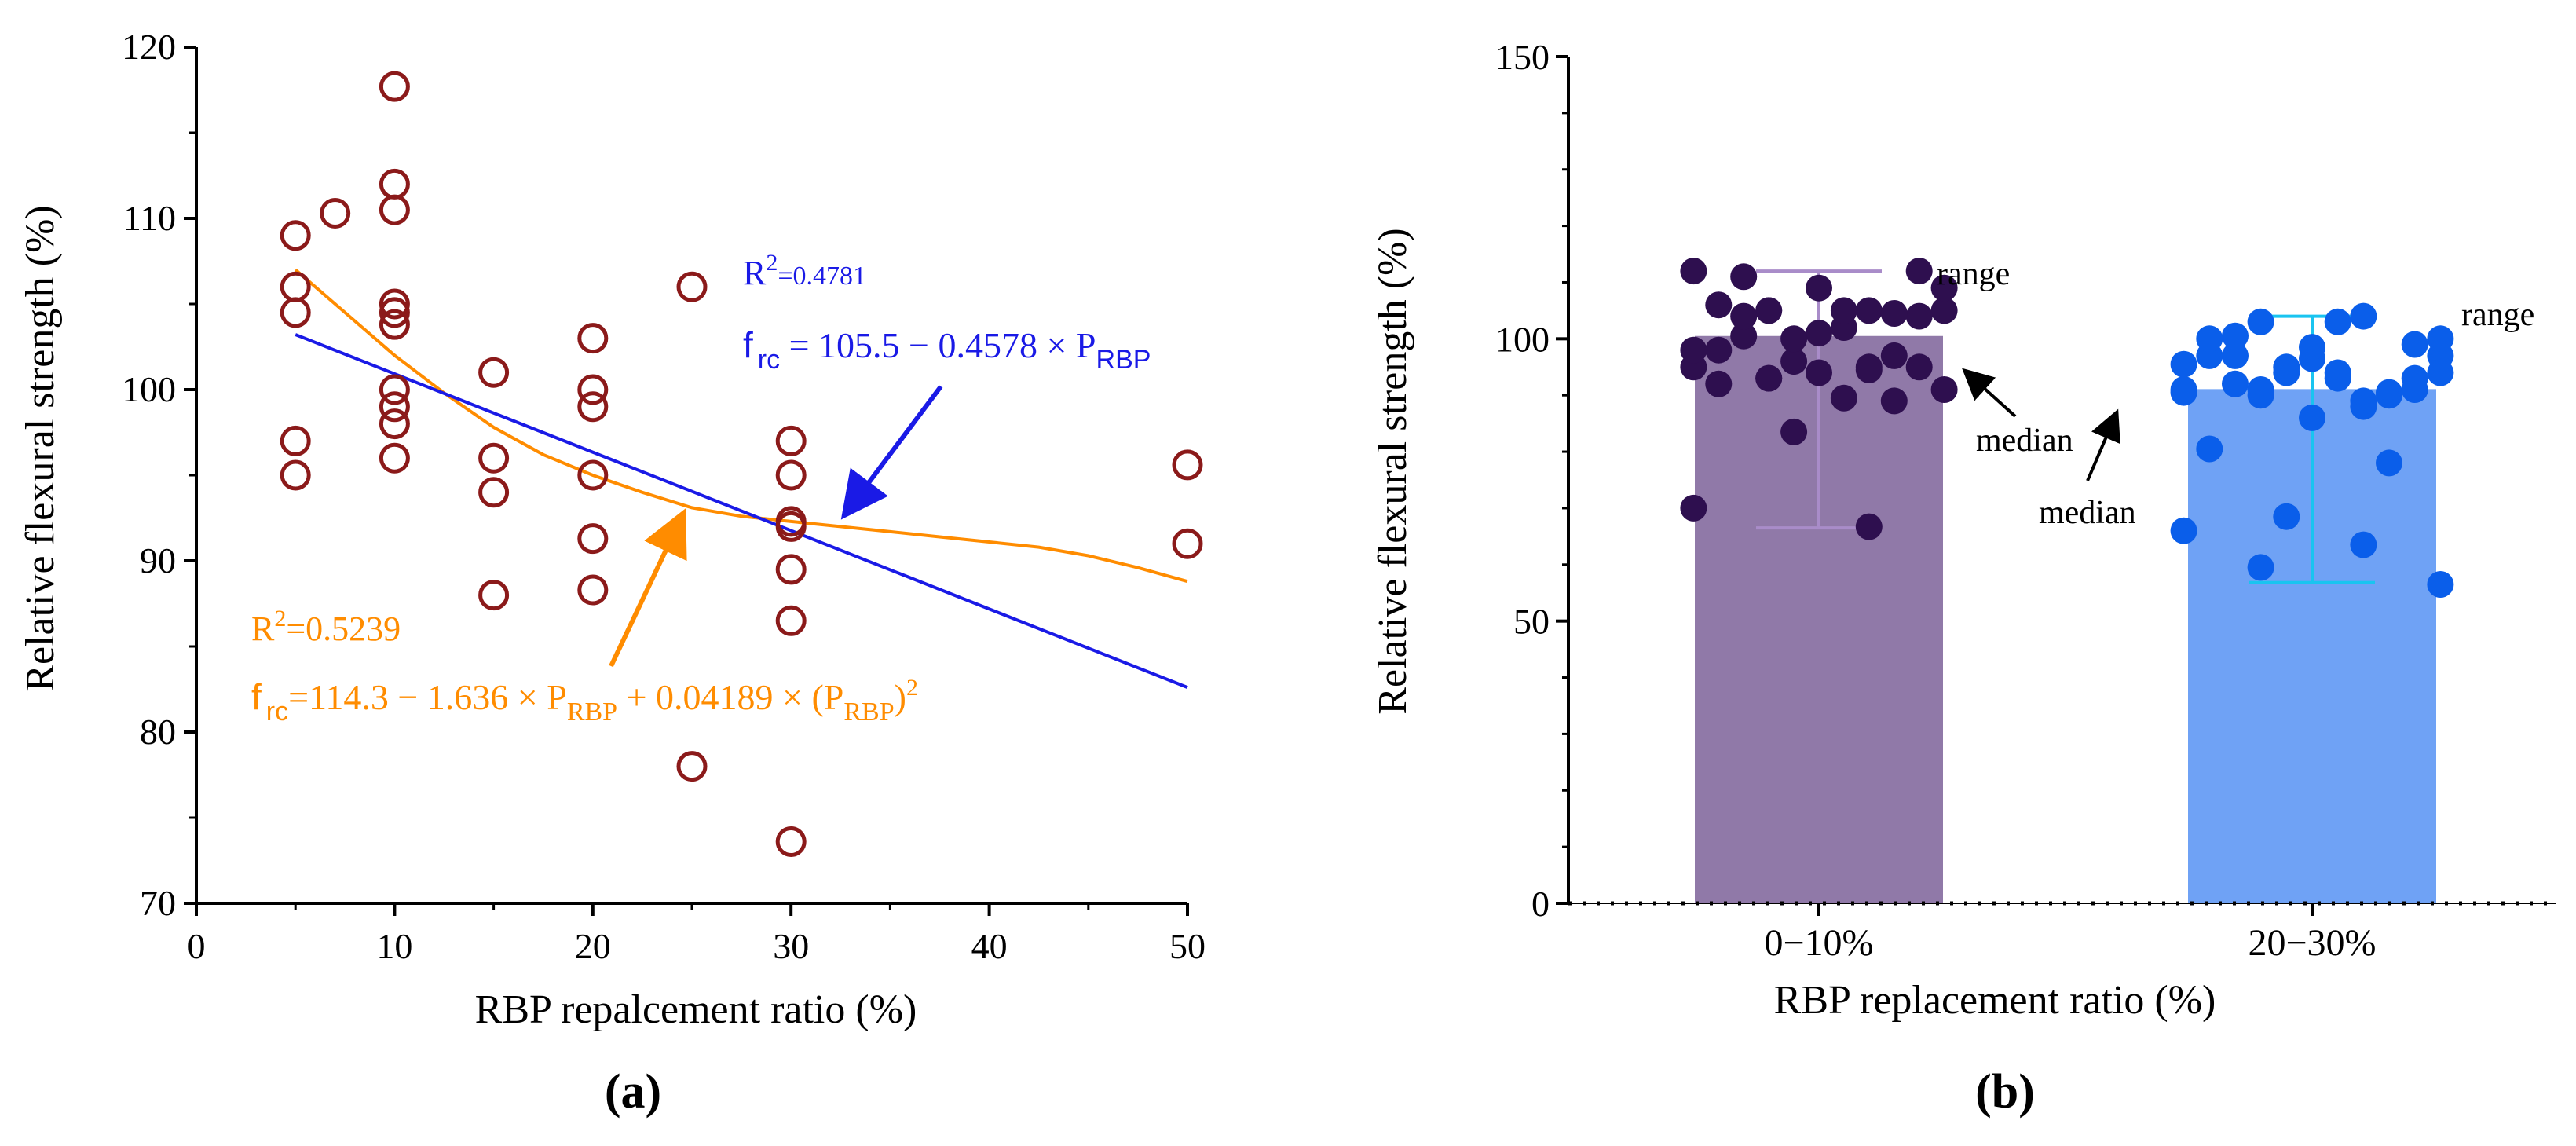 The image size is (2576, 1146). What do you see at coordinates (804, 271) in the screenshot?
I see `linear-fit-r2: R2=0.4781` at bounding box center [804, 271].